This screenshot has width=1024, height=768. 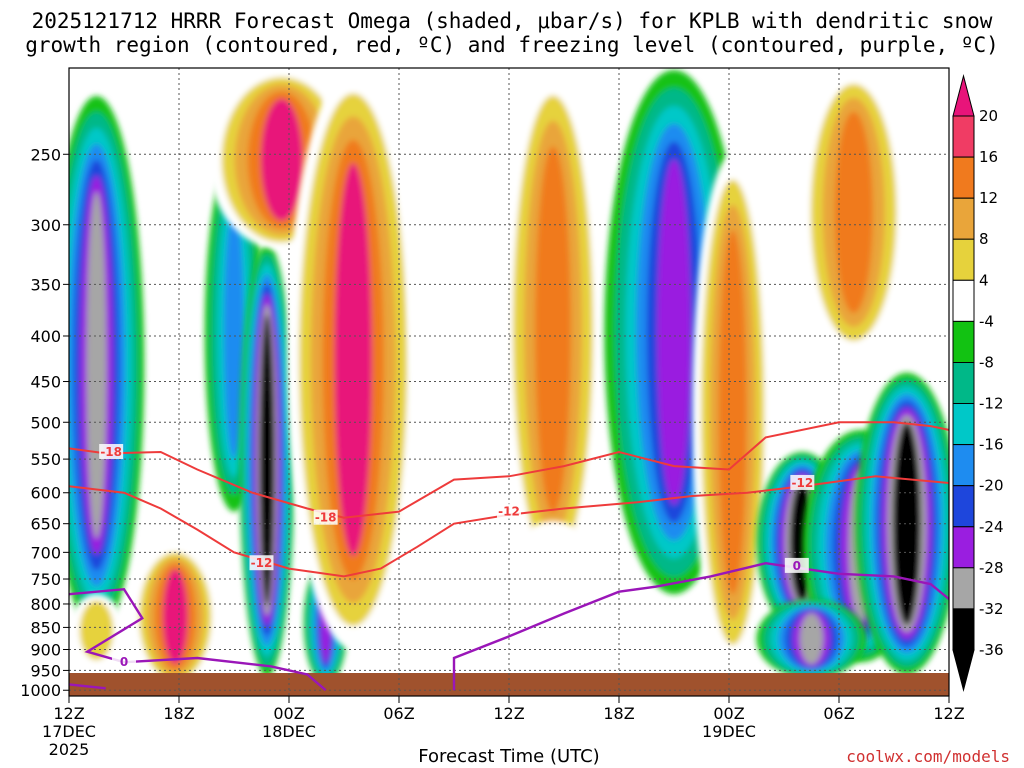 I want to click on colorbar-label: -20, so click(x=991, y=486).